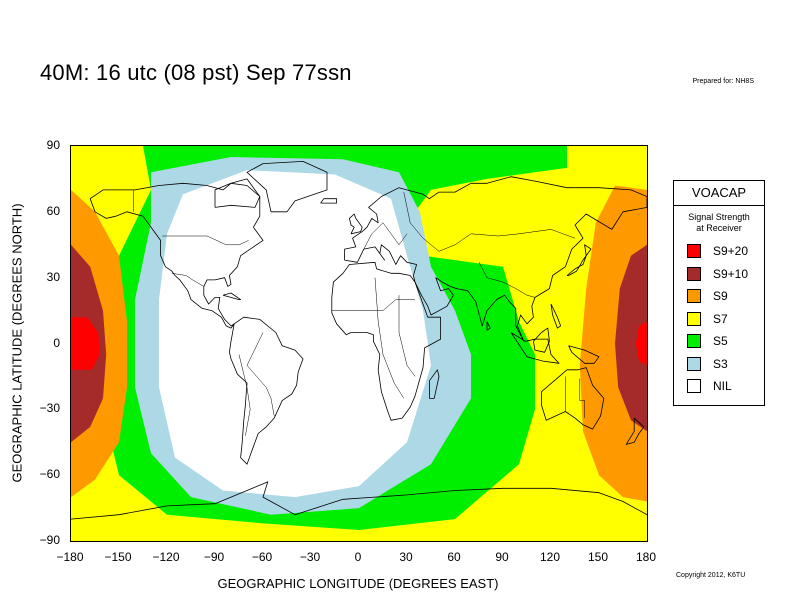 The height and width of the screenshot is (612, 792). What do you see at coordinates (49, 408) in the screenshot?
I see `y-tick-label: −30` at bounding box center [49, 408].